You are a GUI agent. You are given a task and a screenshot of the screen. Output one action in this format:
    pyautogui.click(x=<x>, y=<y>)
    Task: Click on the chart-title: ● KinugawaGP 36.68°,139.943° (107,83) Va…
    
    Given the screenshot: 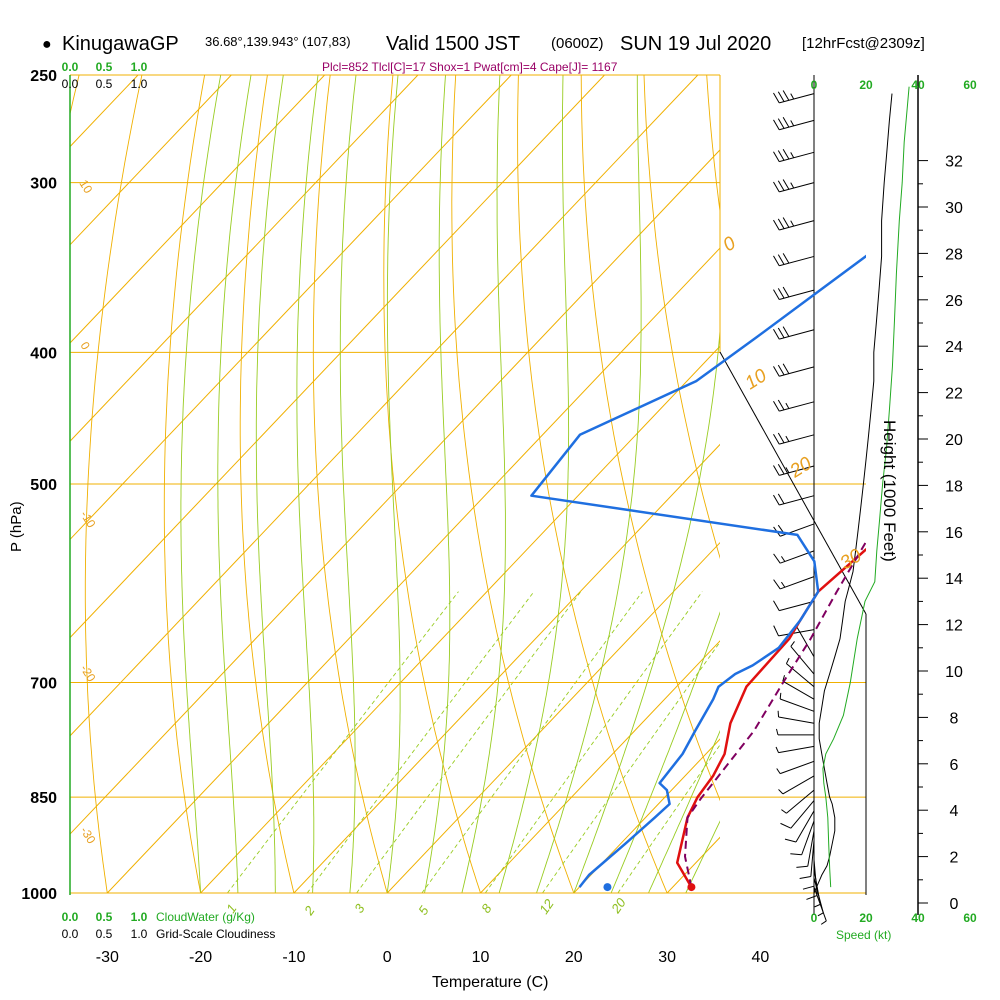 What is the action you would take?
    pyautogui.click(x=483, y=44)
    